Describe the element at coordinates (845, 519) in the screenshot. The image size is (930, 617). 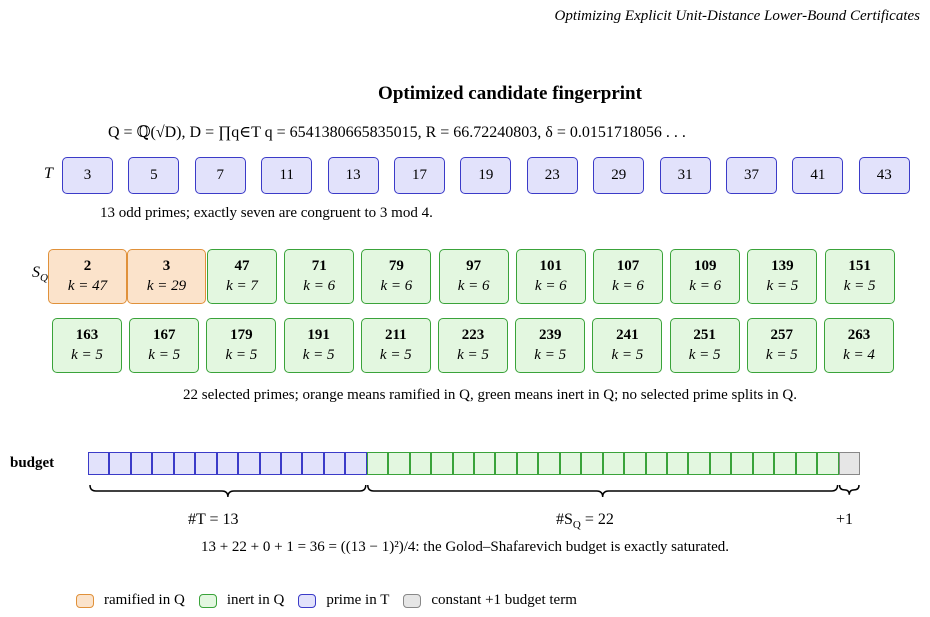
I see `const-count: +1` at that location.